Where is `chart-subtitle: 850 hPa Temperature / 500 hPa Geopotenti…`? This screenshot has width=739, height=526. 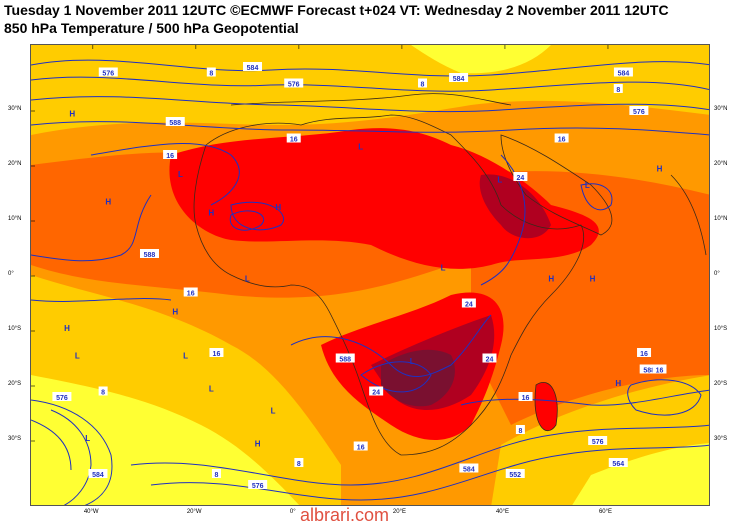 chart-subtitle: 850 hPa Temperature / 500 hPa Geopotenti… is located at coordinates (151, 28).